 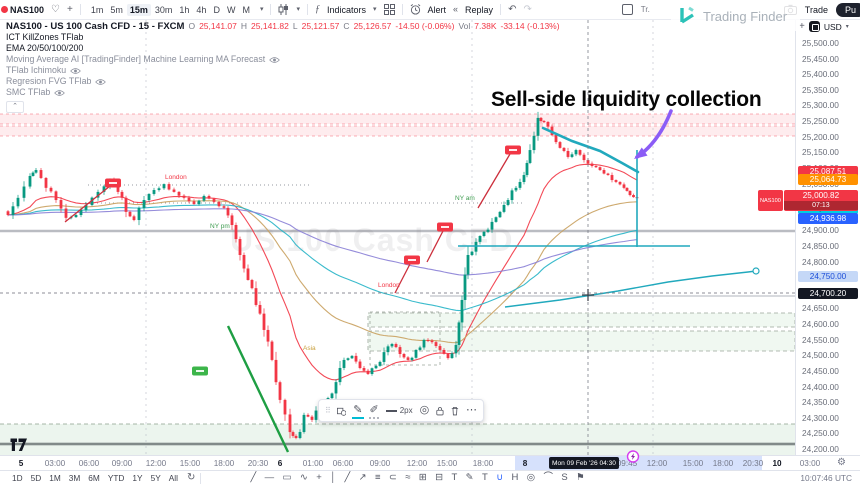 I want to click on currency-caret-icon: ▾, so click(x=847, y=27).